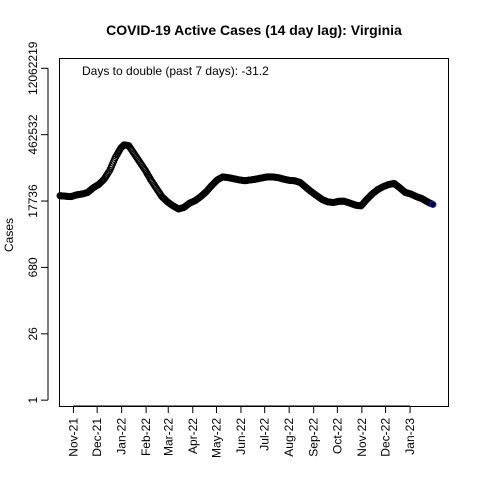 The width and height of the screenshot is (480, 480). Describe the element at coordinates (73, 437) in the screenshot. I see `x-tick-label: Nov-21` at that location.